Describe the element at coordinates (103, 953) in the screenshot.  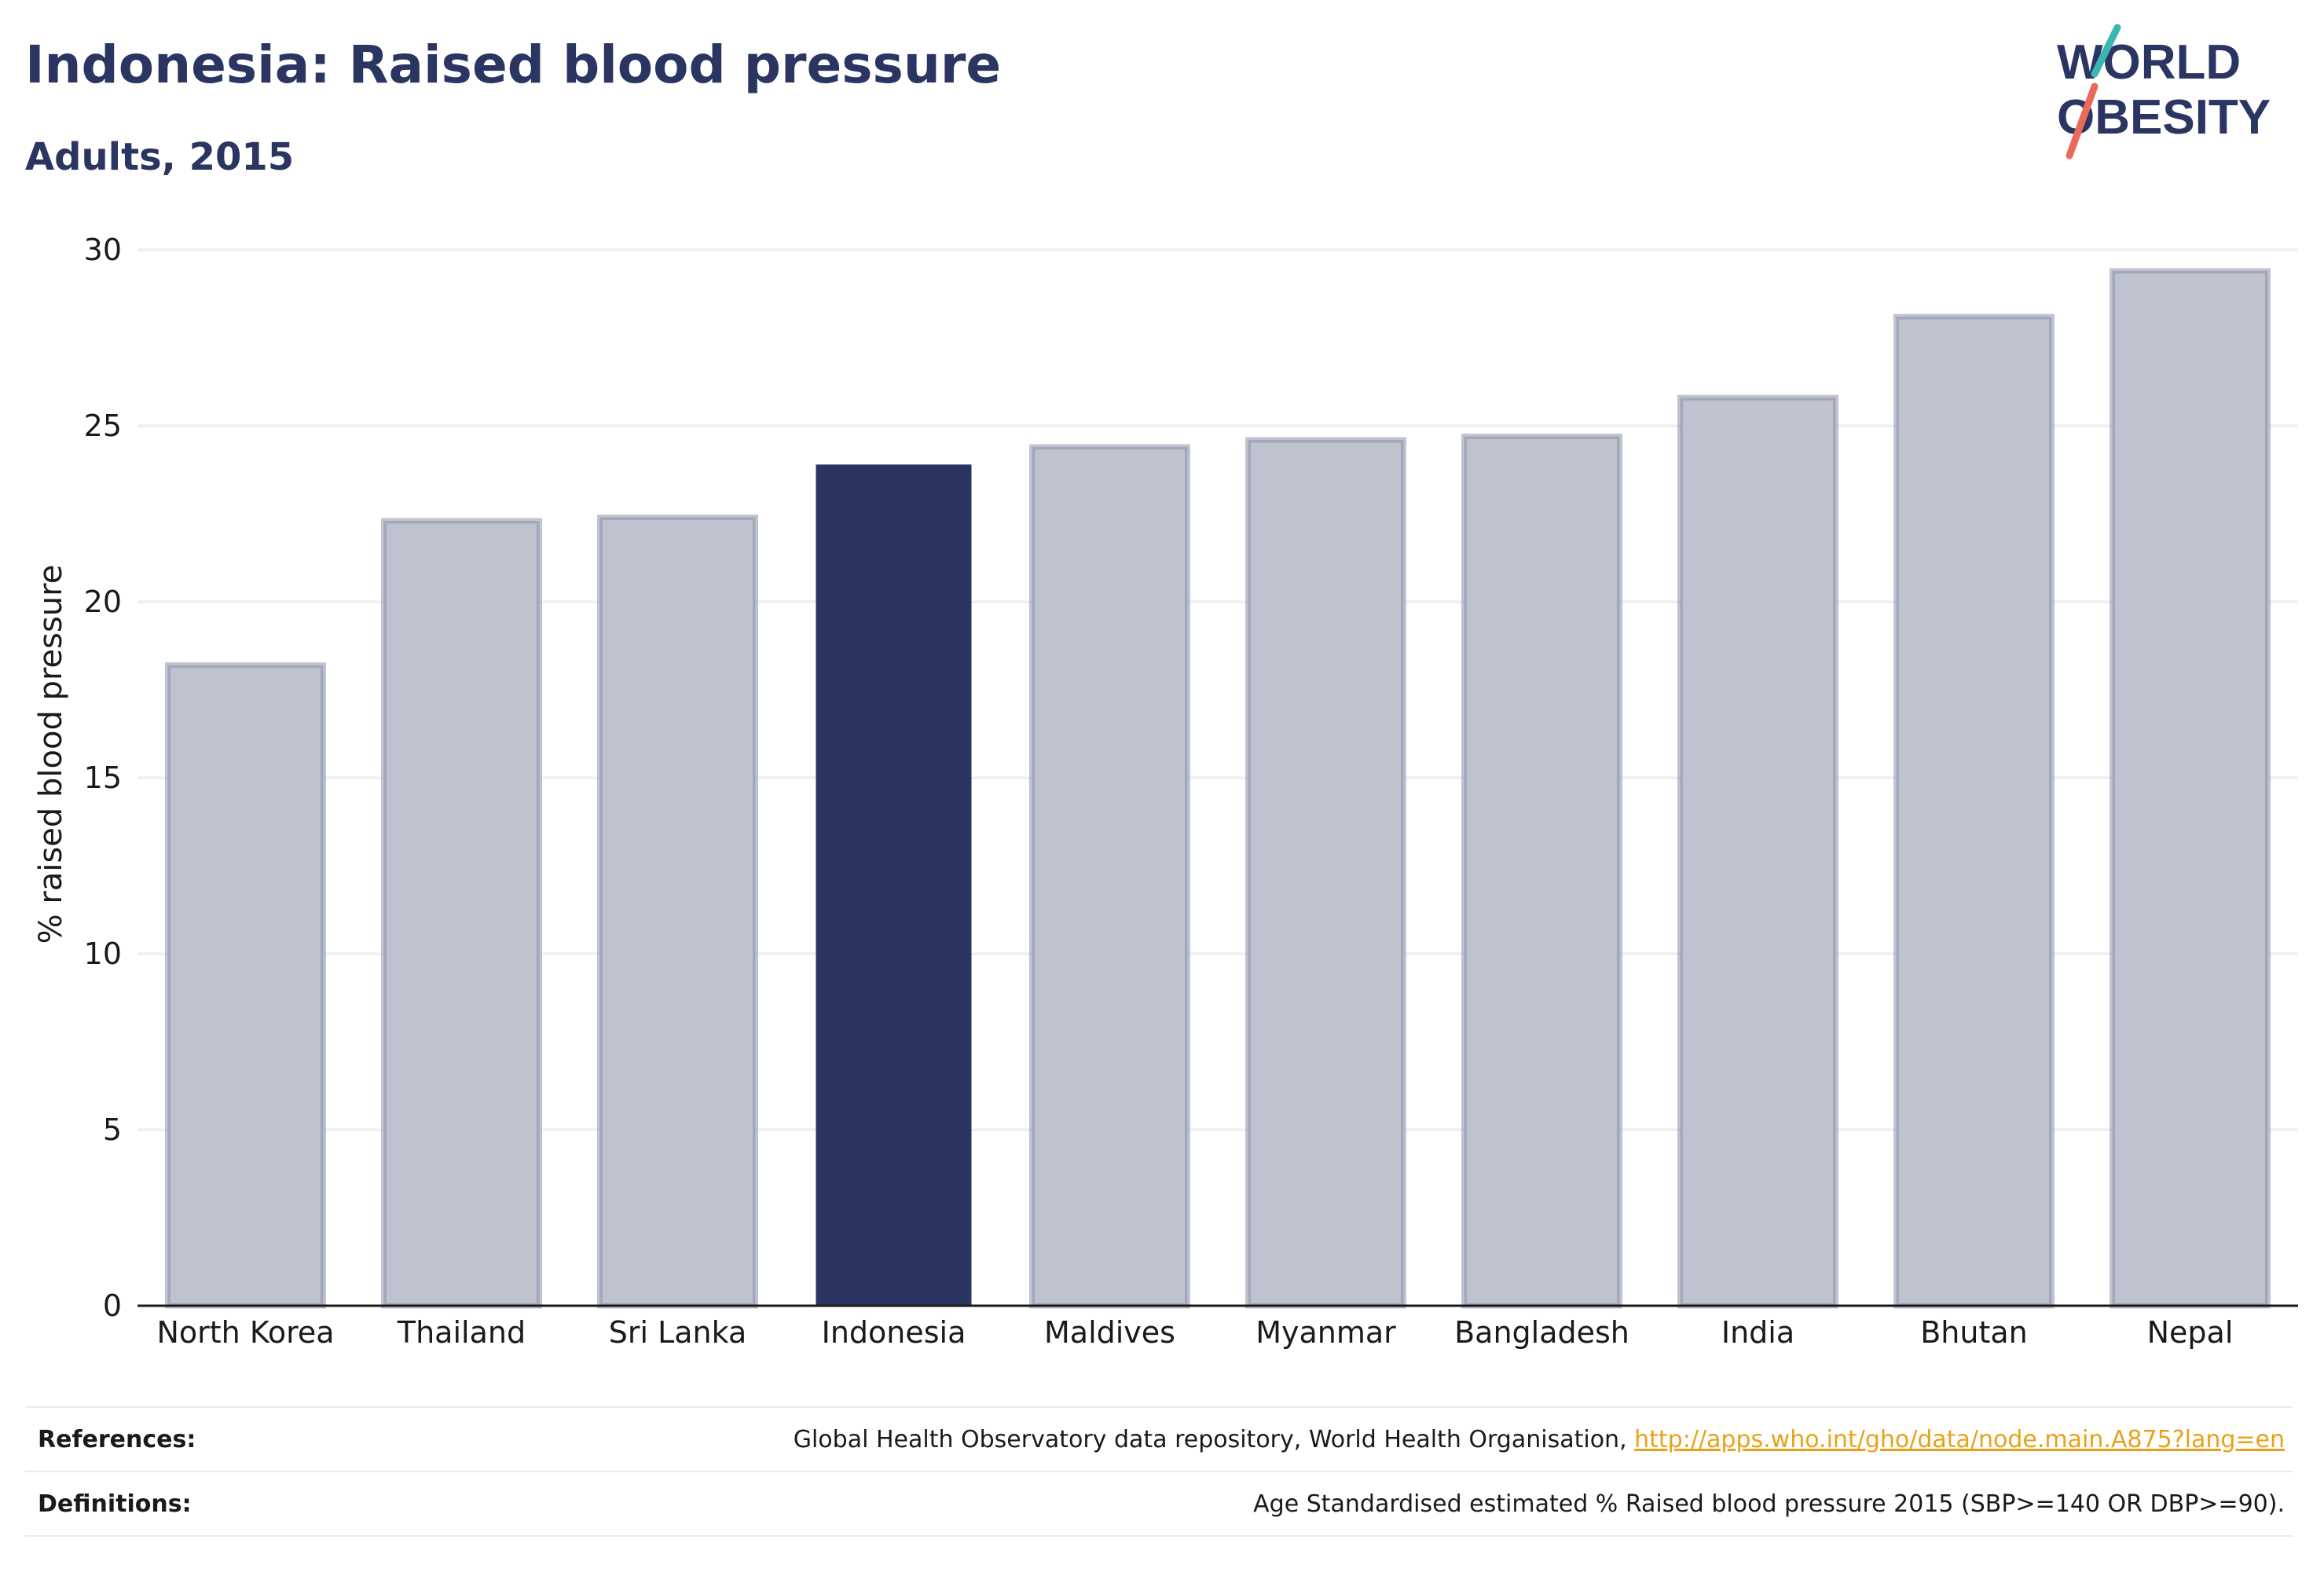
I see `y-tick-label: 10` at that location.